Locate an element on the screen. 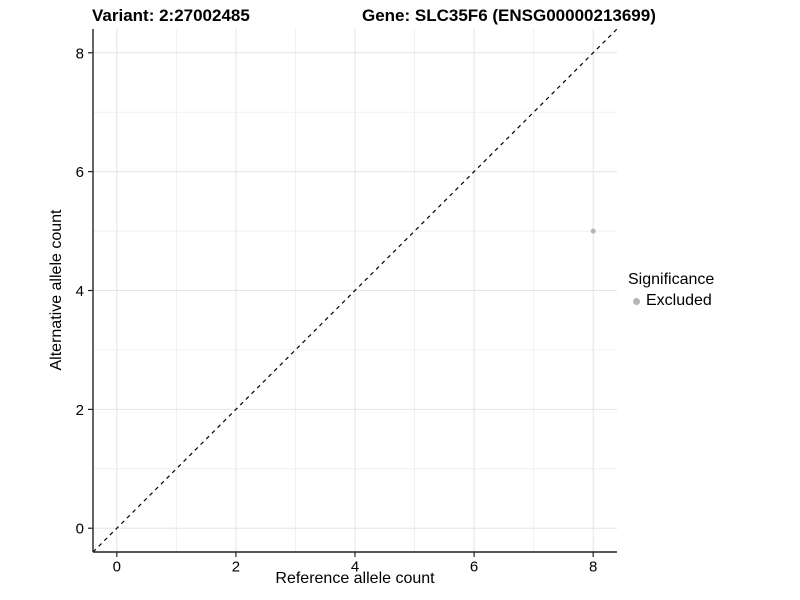  y-tick-label: 0 is located at coordinates (80, 529).